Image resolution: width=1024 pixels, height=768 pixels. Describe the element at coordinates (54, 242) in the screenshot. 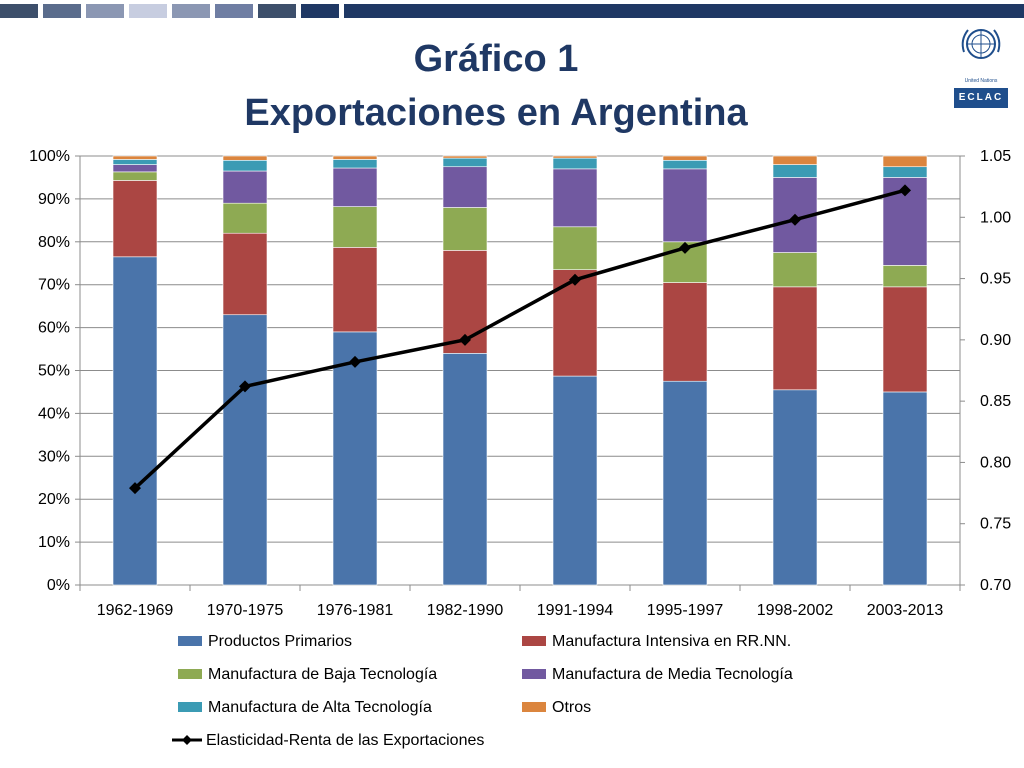

I see `y-left-tick-label: 80%` at that location.